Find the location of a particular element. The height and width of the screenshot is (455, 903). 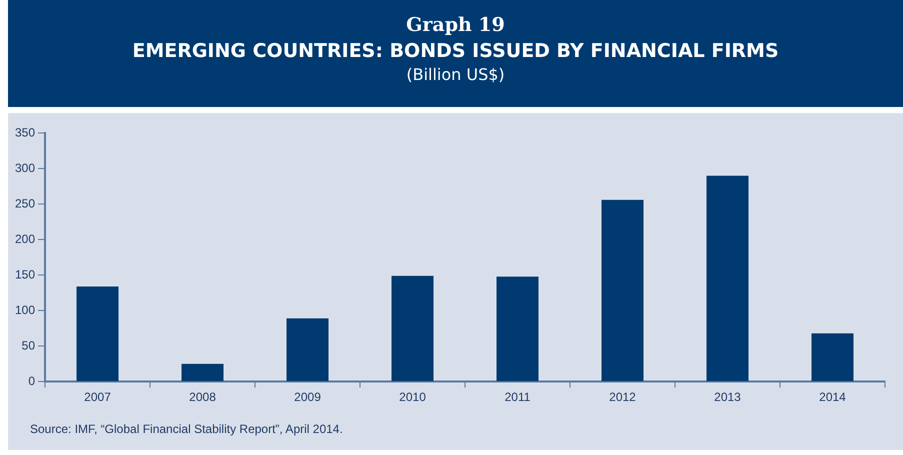

x-tick-label: 2011 is located at coordinates (517, 397).